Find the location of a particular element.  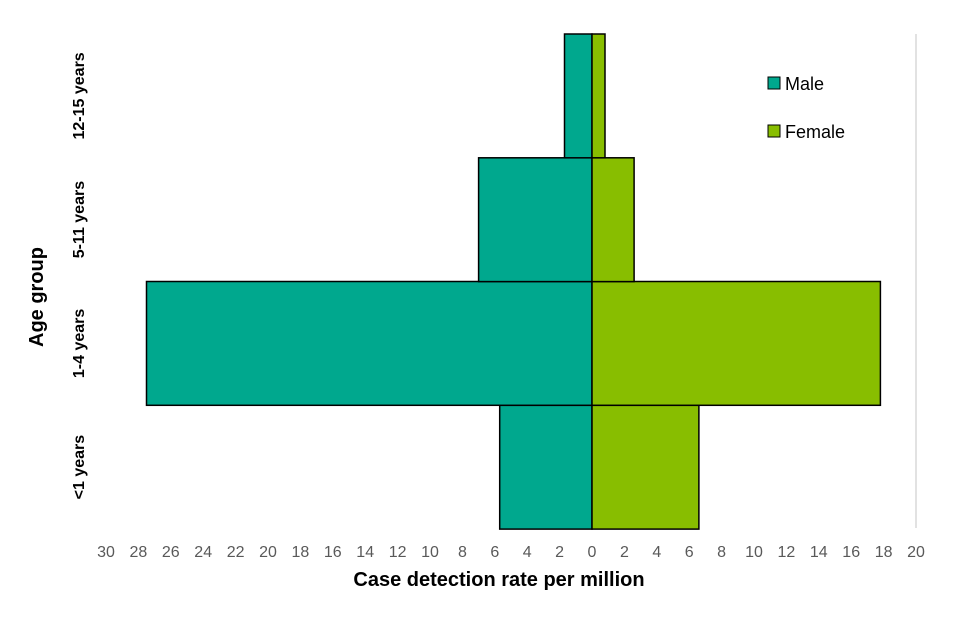

x-tick-label: 26 is located at coordinates (171, 552).